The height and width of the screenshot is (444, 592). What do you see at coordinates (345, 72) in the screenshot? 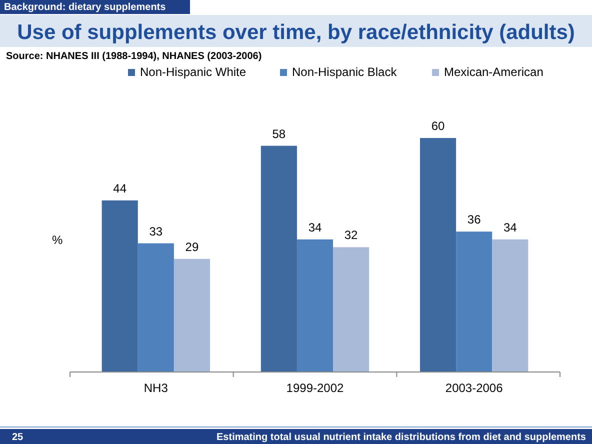
I see `legend-label: Non-Hispanic Black` at bounding box center [345, 72].